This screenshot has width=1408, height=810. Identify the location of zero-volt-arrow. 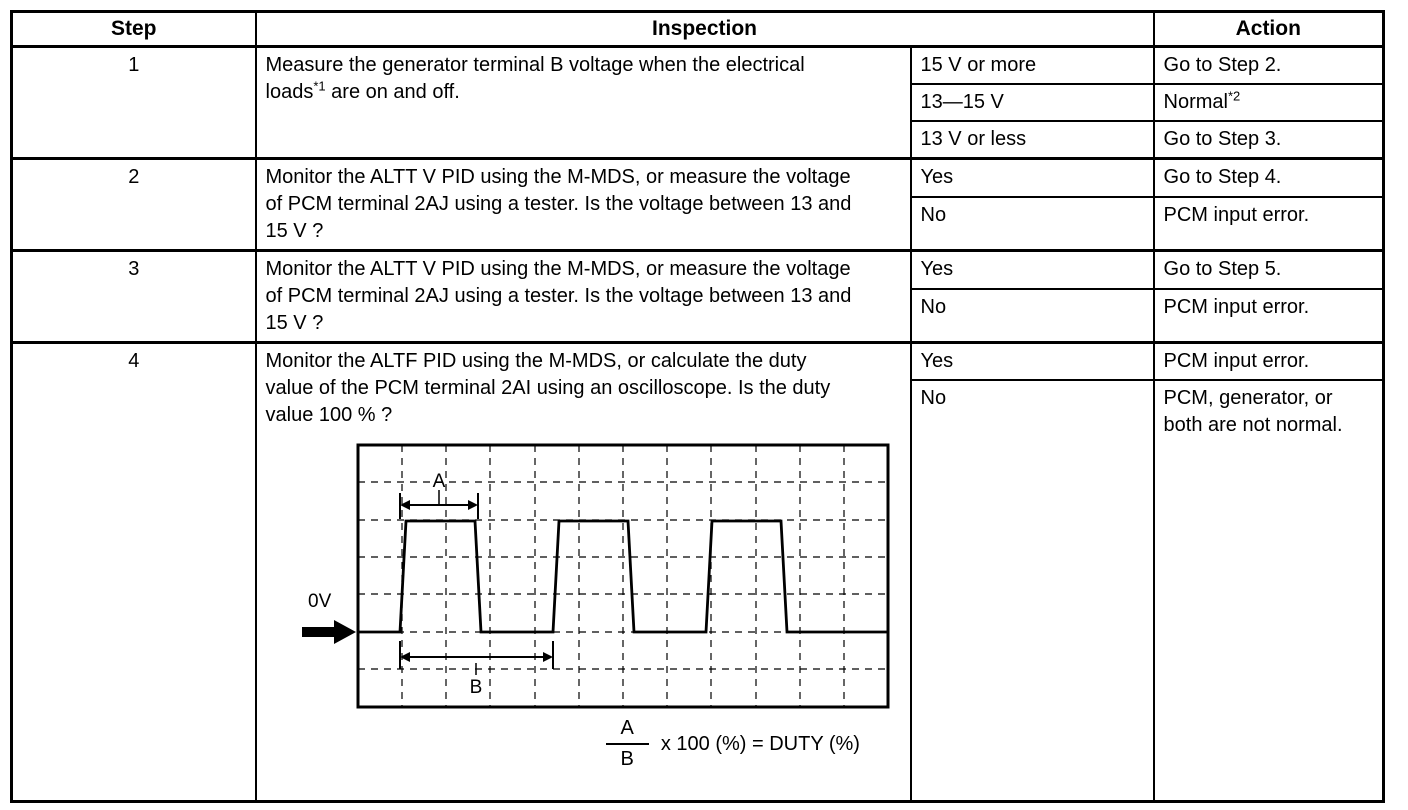
(328, 632).